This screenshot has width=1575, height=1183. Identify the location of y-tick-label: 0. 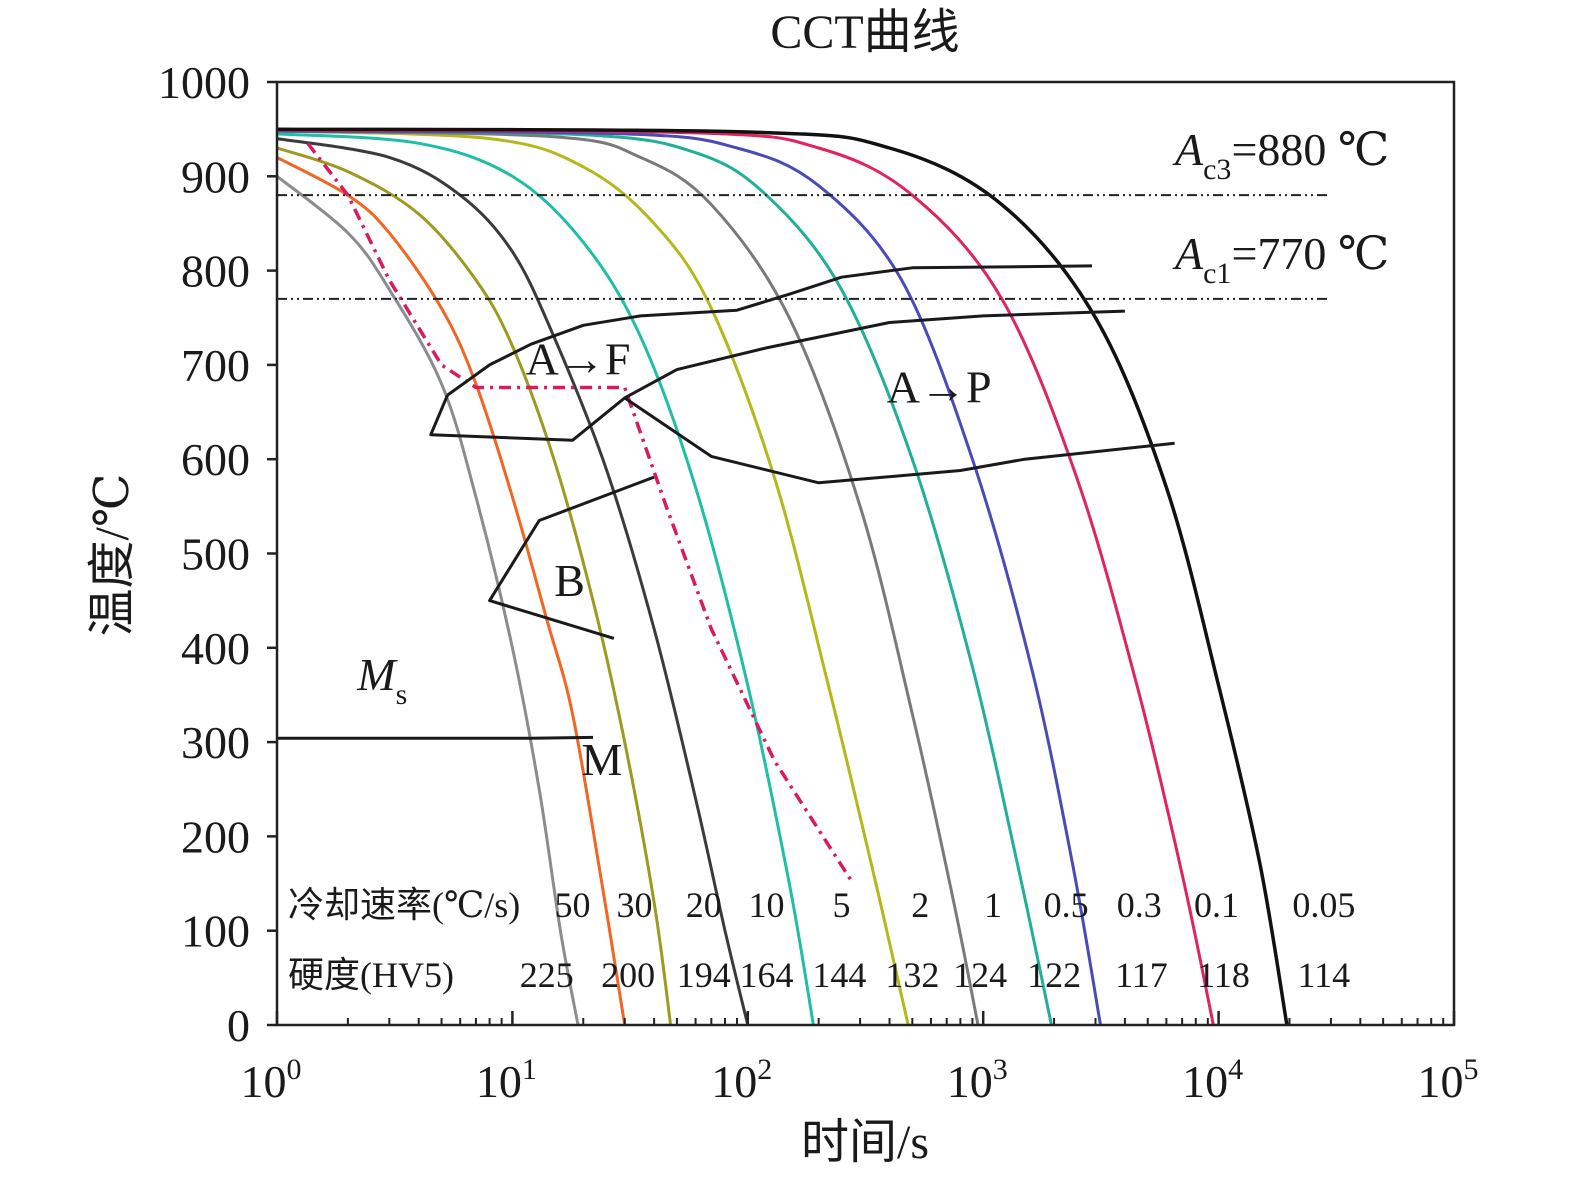
(238, 1025).